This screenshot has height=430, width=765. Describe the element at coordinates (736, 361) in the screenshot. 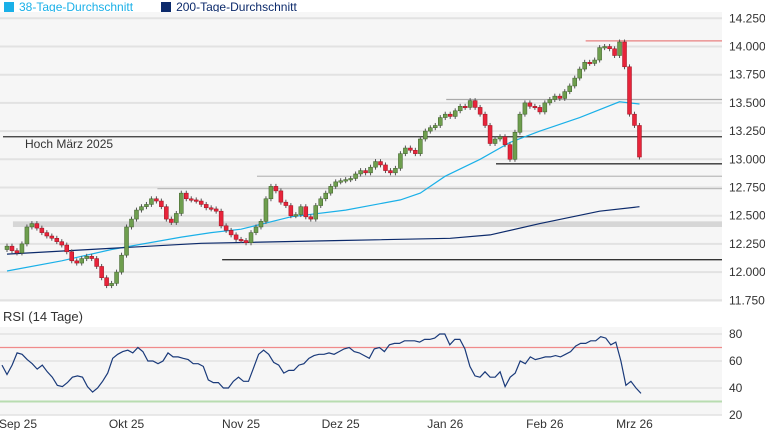

I see `rsi-y-tick-label: 60` at that location.